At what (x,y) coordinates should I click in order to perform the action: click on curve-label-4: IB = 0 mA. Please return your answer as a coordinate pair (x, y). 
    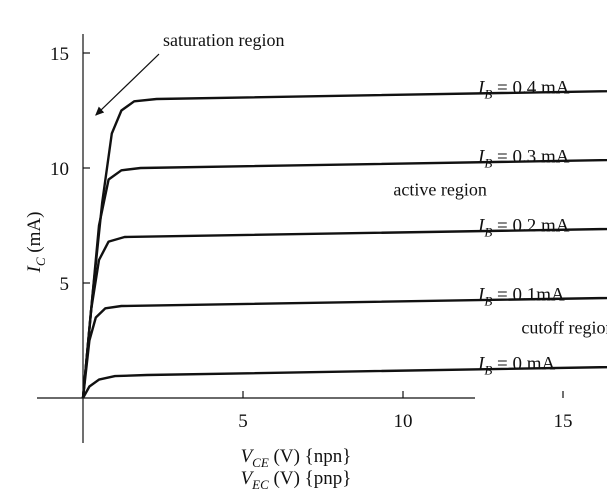
    Looking at the image, I should click on (516, 366).